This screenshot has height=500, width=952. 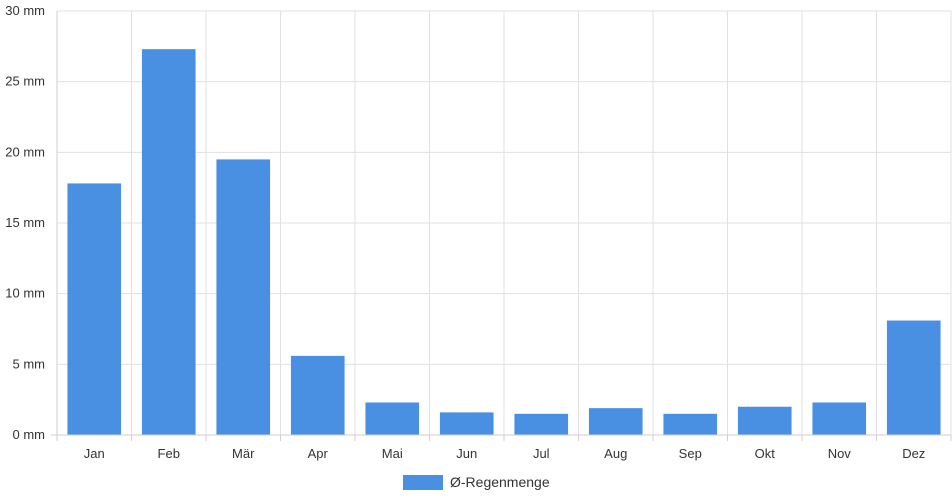 I want to click on legend: Ø-Regenmenge, so click(x=476, y=482).